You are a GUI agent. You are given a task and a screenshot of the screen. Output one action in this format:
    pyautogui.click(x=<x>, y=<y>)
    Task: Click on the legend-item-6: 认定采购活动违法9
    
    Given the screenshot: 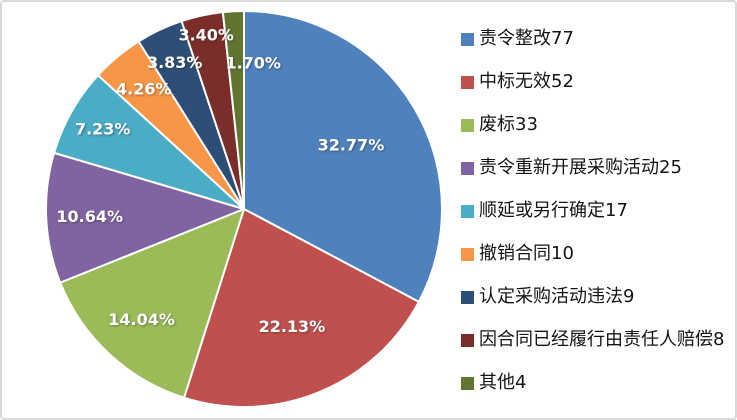 What is the action you would take?
    pyautogui.click(x=592, y=297)
    